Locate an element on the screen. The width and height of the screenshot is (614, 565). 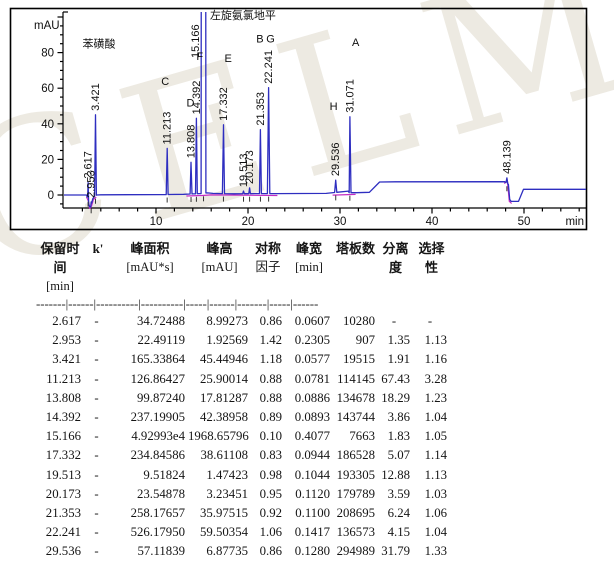
peak-table-cell: 1.92569 is located at coordinates (227, 340).